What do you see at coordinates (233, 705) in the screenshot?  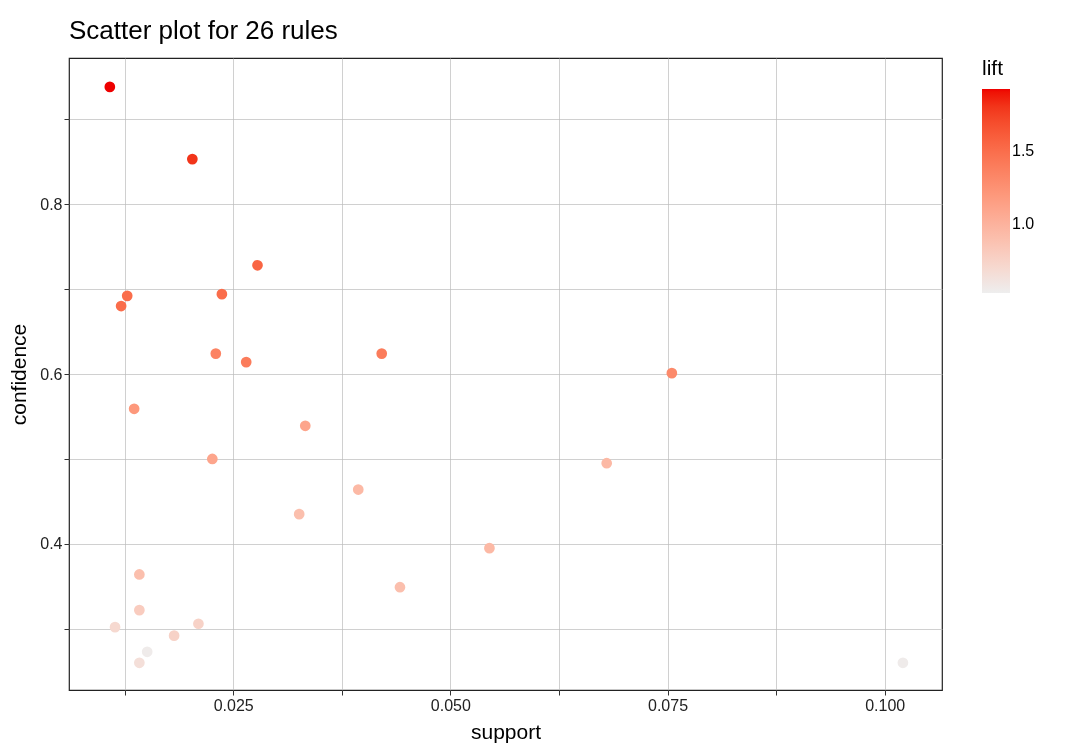 I see `x-tick-label: 0.025` at bounding box center [233, 705].